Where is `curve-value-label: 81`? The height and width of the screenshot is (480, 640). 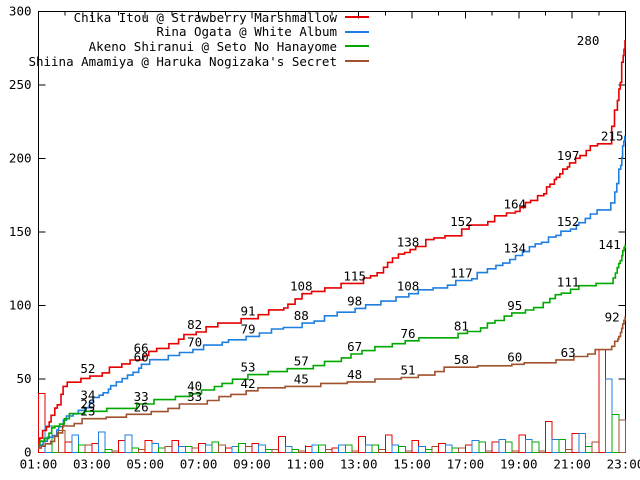 curve-value-label: 81 is located at coordinates (461, 325).